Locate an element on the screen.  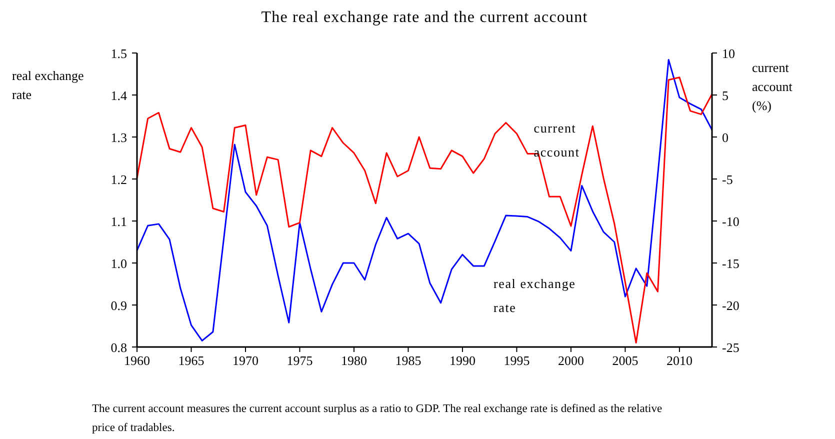
y-tick-label: 0.9 is located at coordinates (118, 305).